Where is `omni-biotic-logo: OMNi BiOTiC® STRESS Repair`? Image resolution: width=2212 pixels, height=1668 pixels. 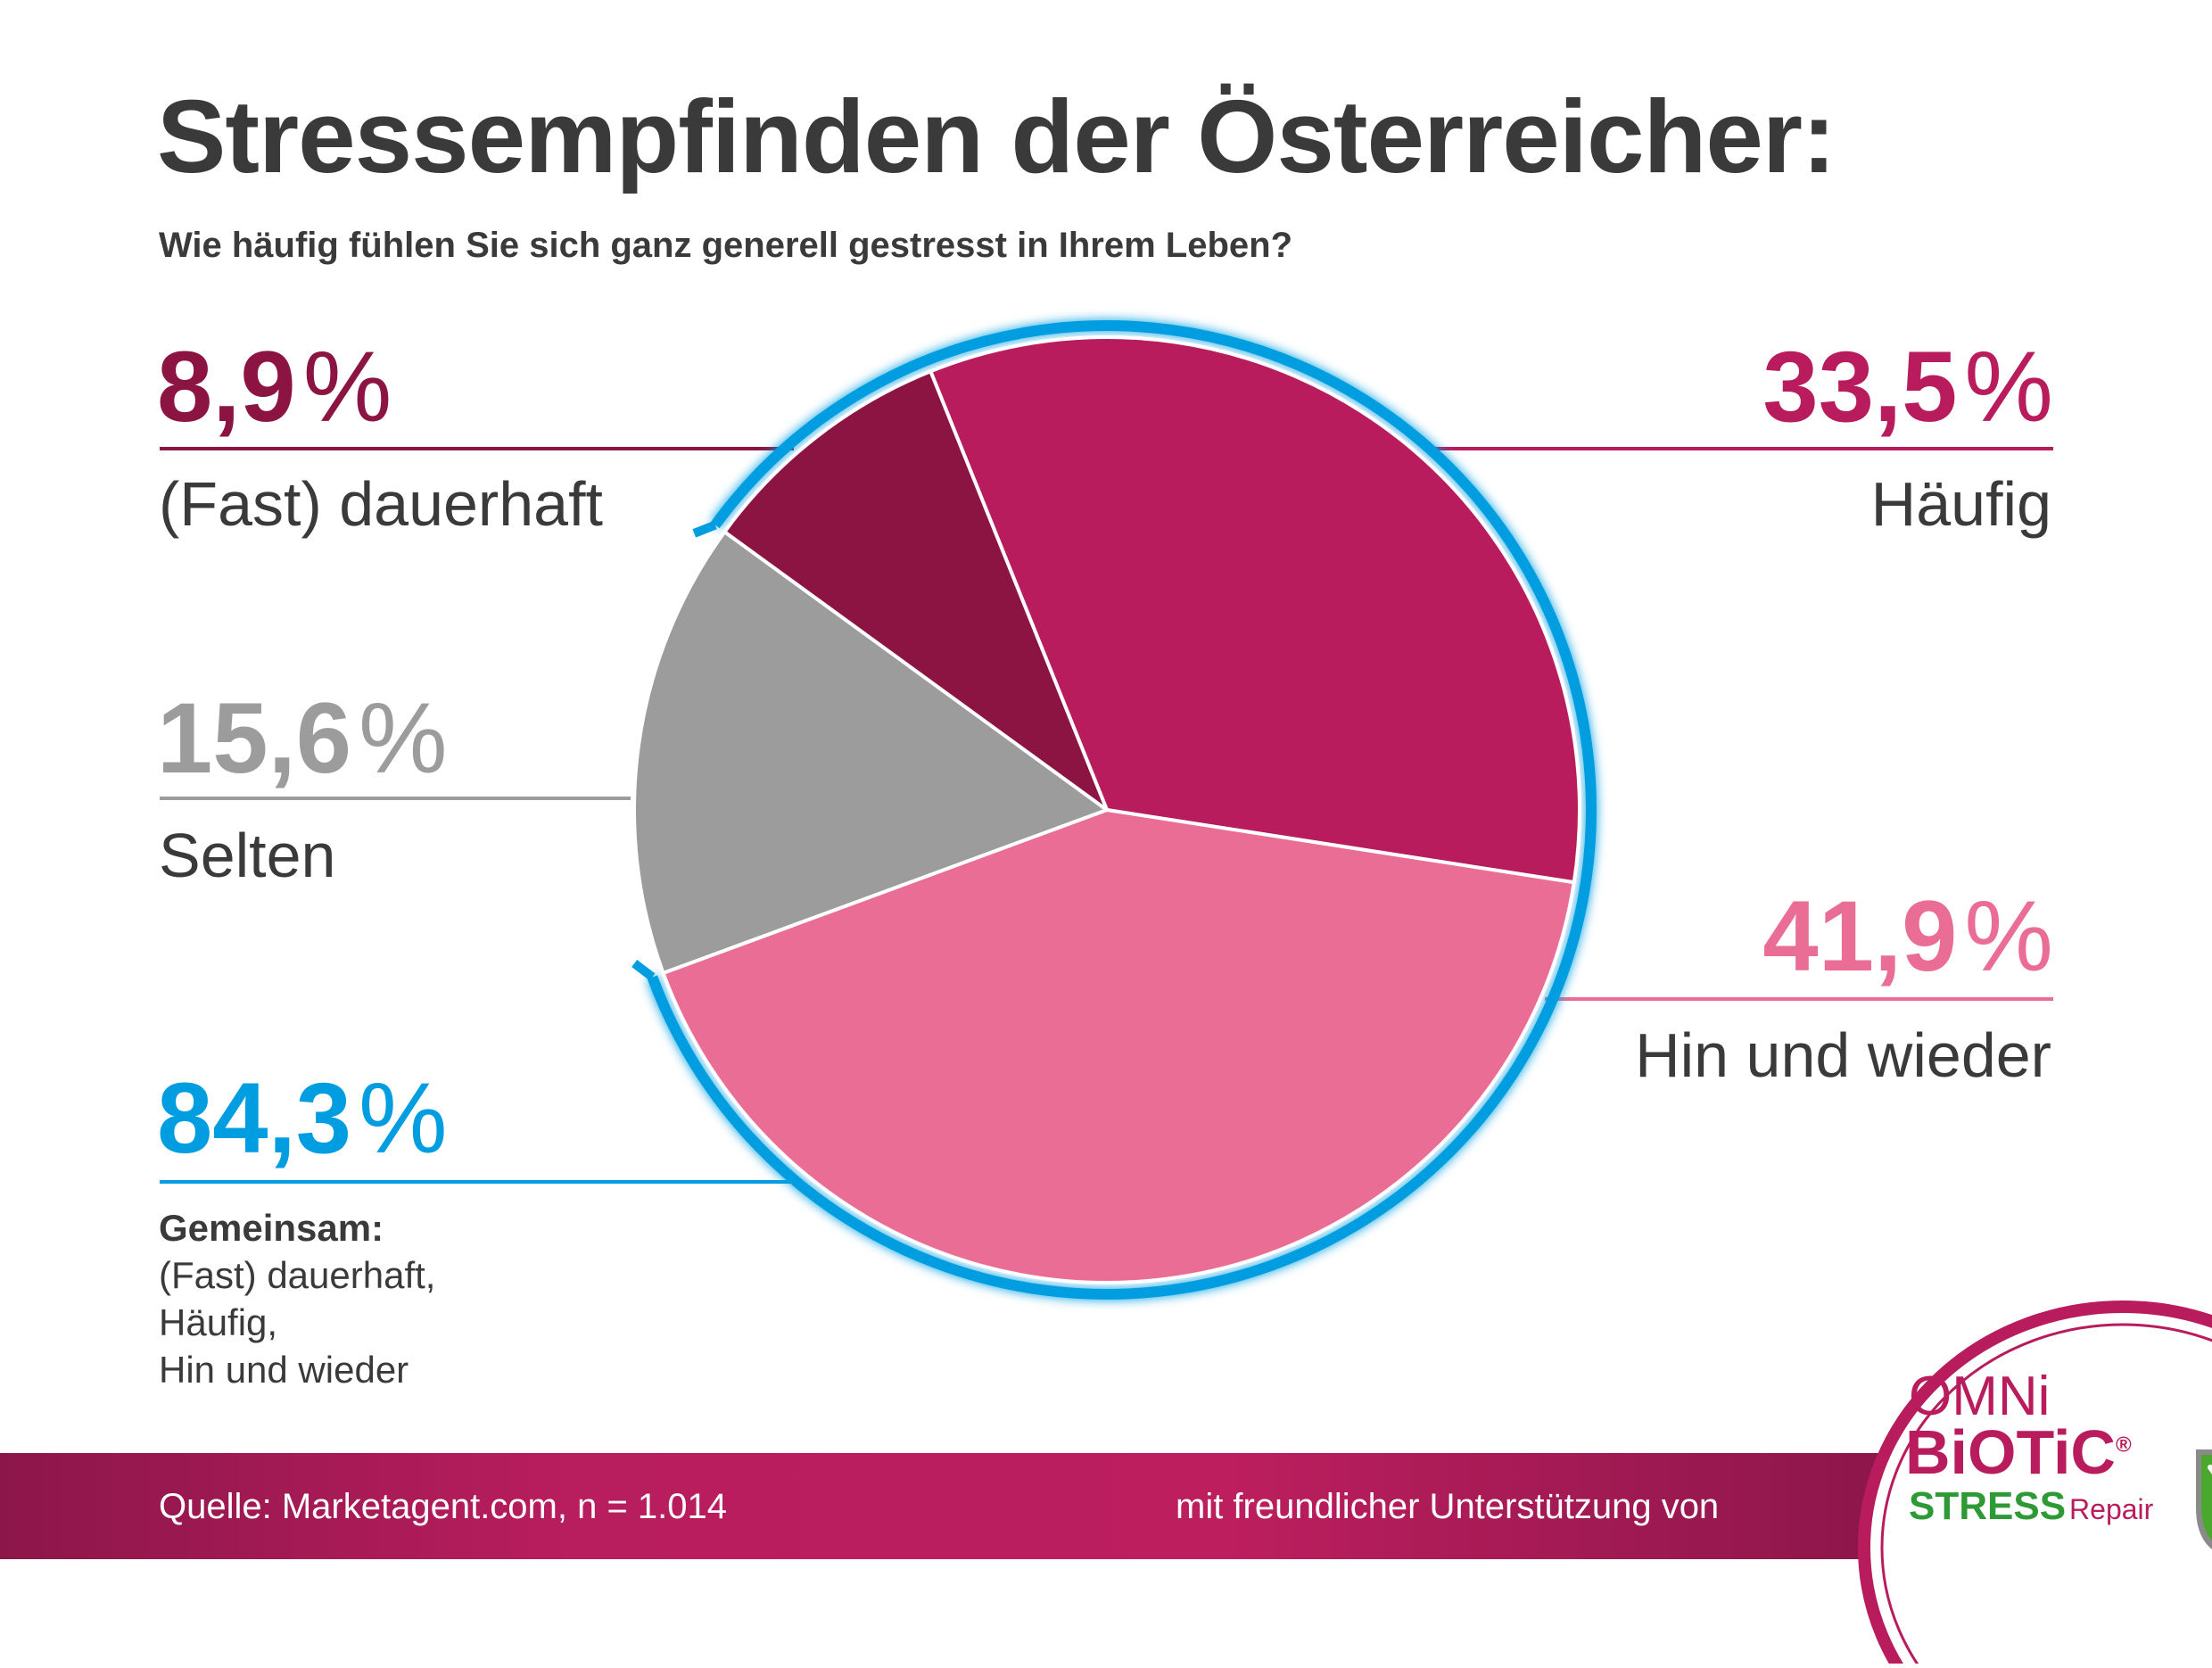
omni-biotic-logo: OMNi BiOTiC® STRESS Repair is located at coordinates (2020, 1478).